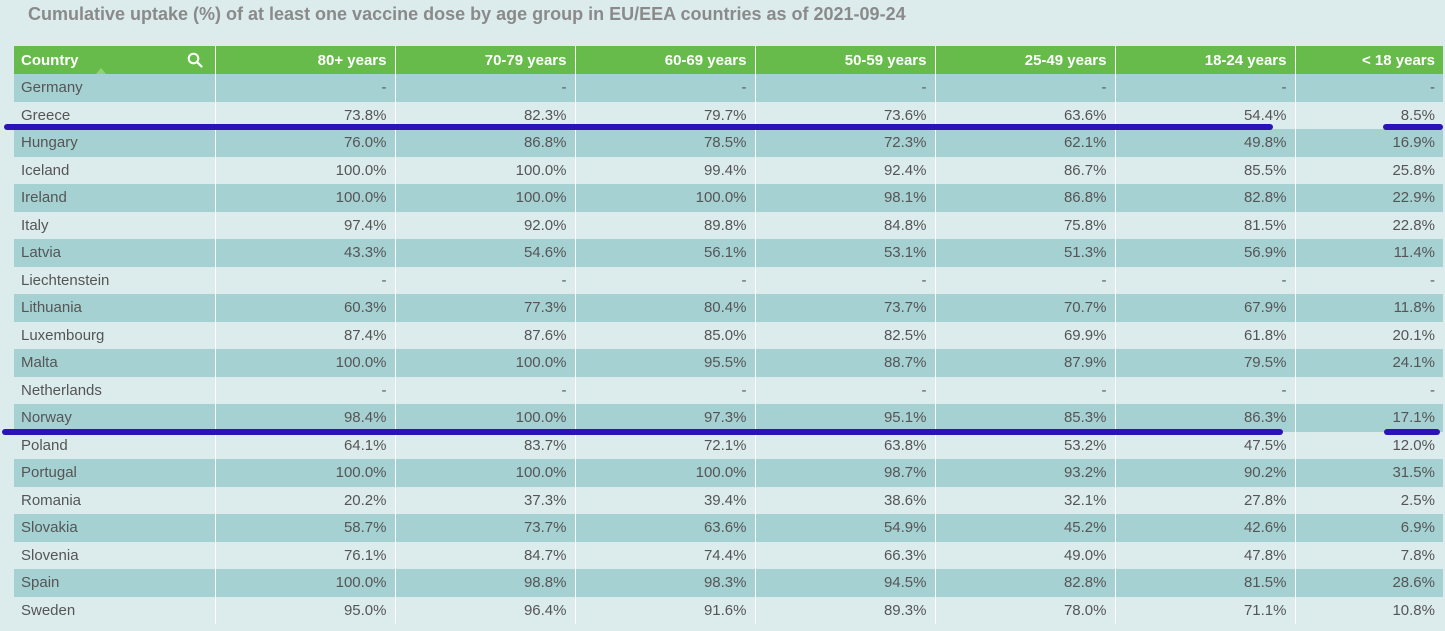  What do you see at coordinates (114, 583) in the screenshot?
I see `cell-country: Spain` at bounding box center [114, 583].